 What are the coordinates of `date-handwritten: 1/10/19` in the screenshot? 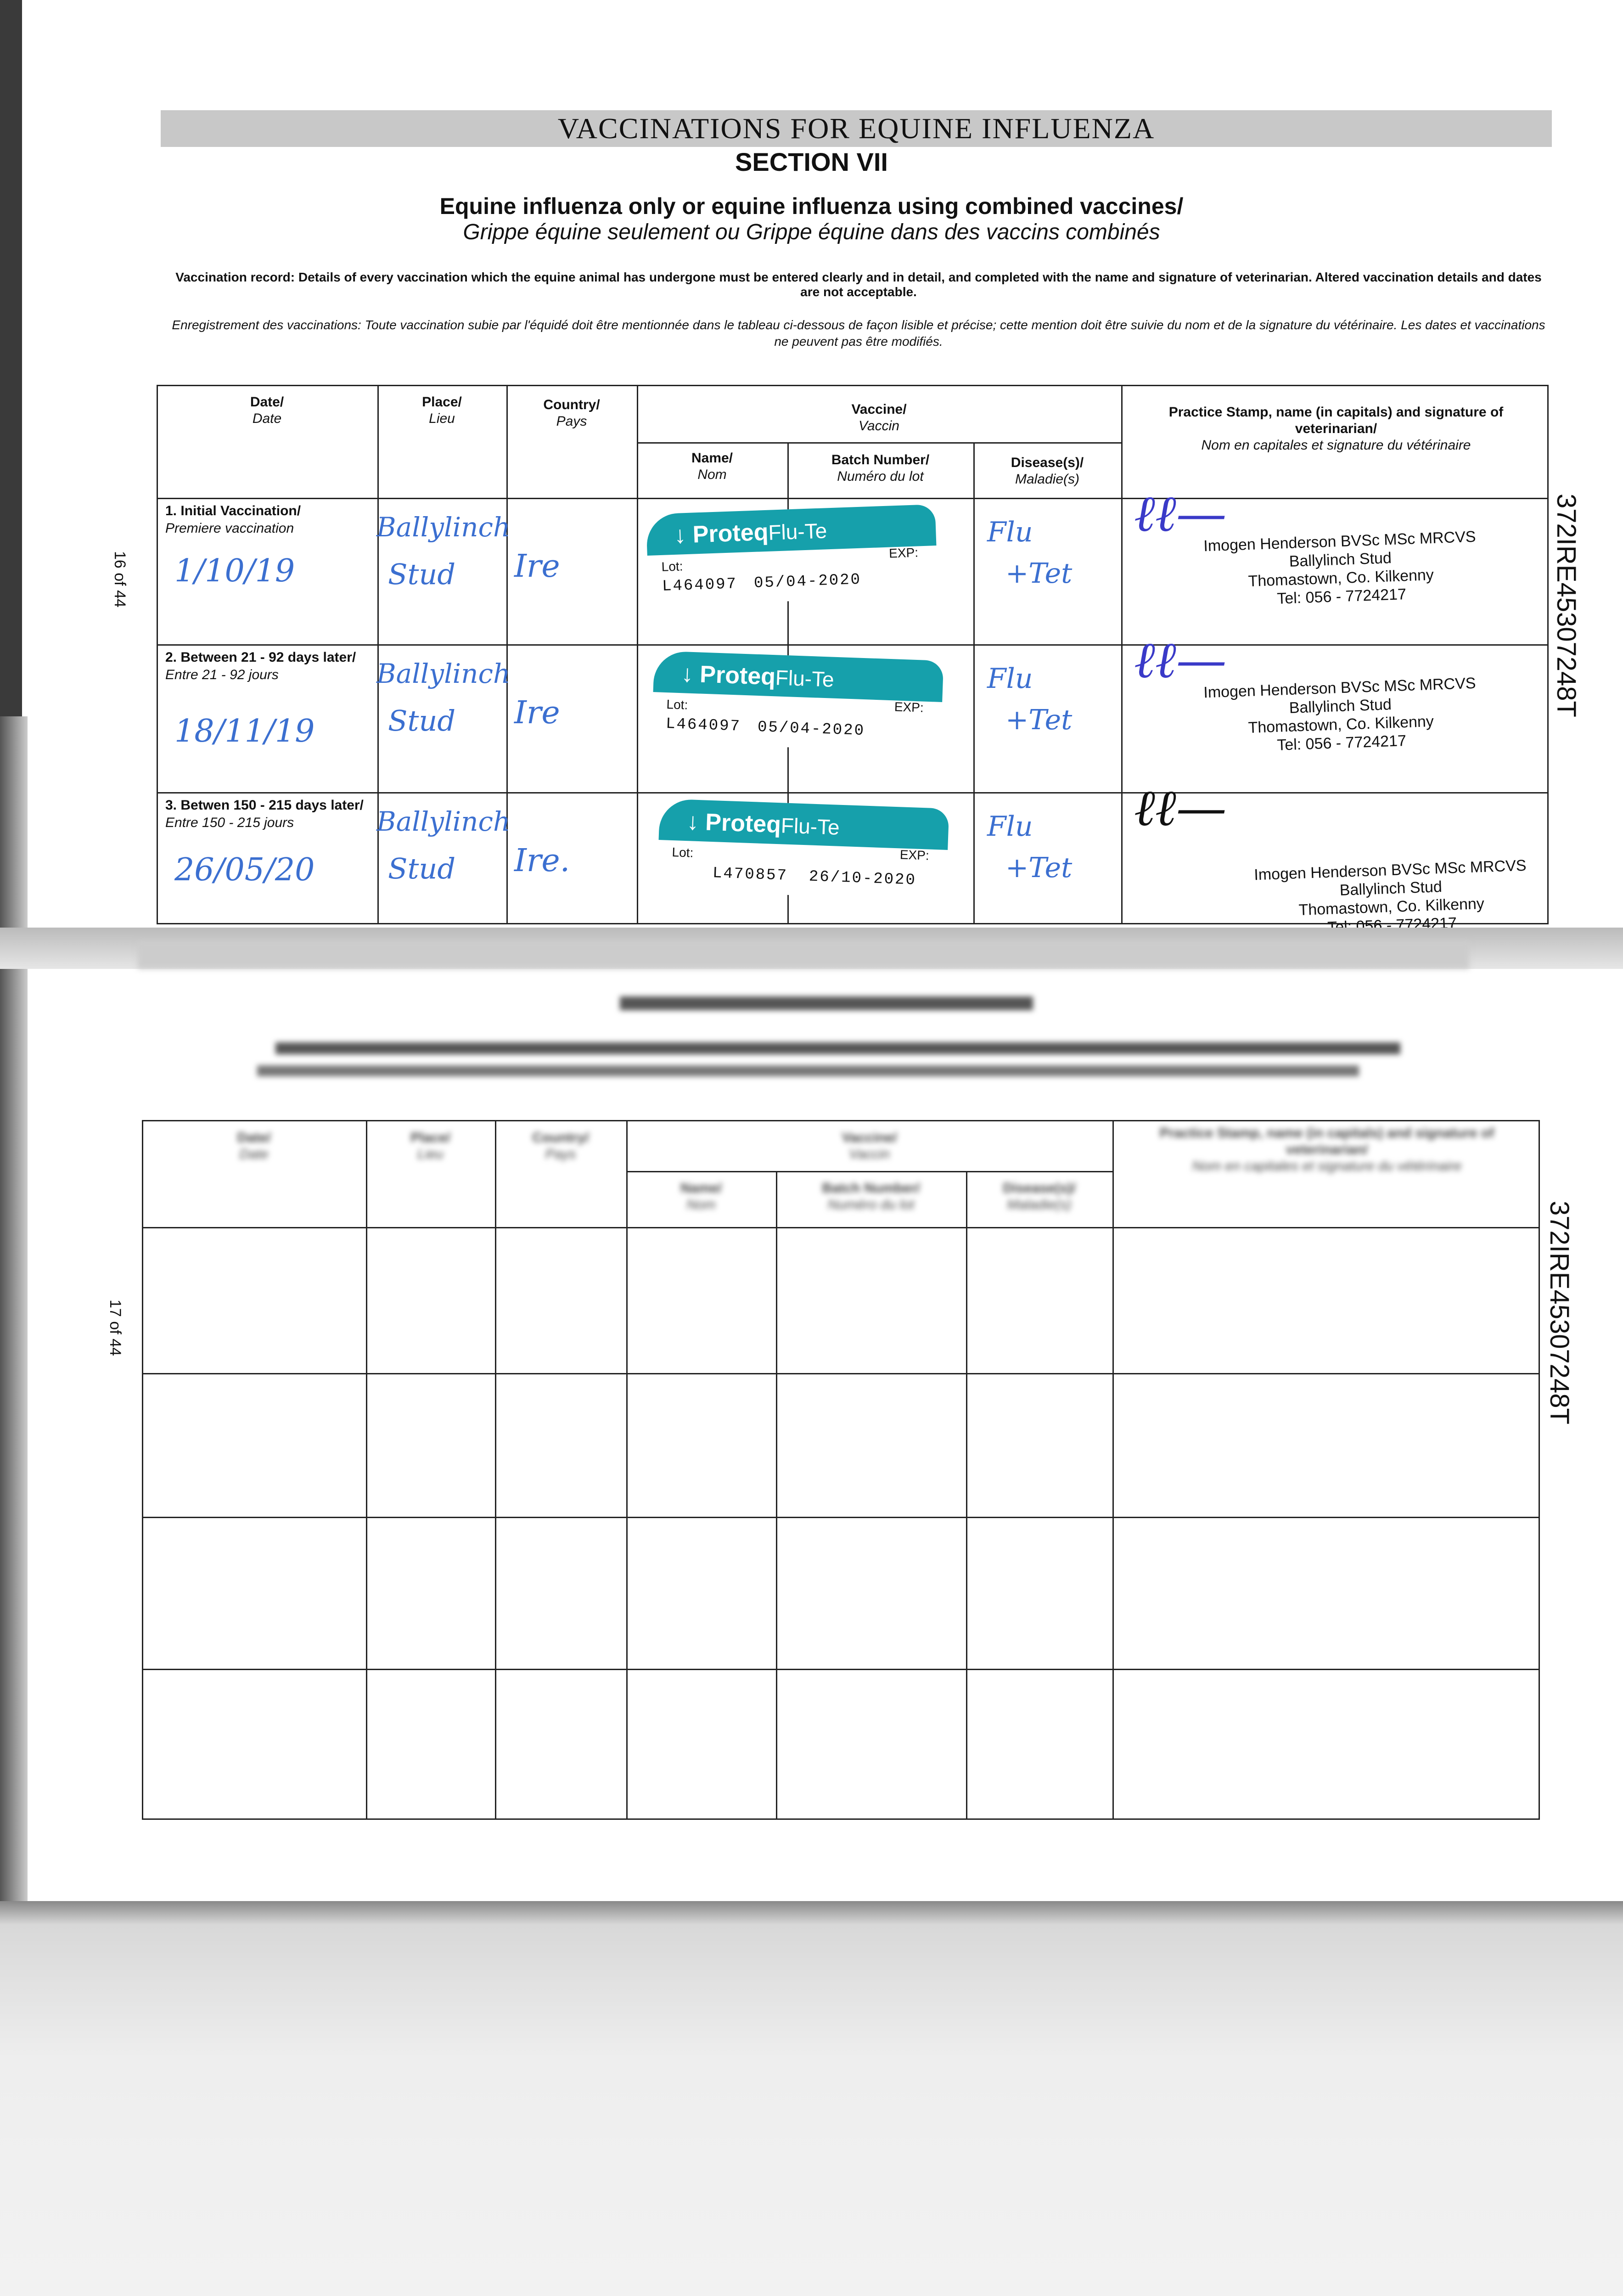 It's located at (234, 571).